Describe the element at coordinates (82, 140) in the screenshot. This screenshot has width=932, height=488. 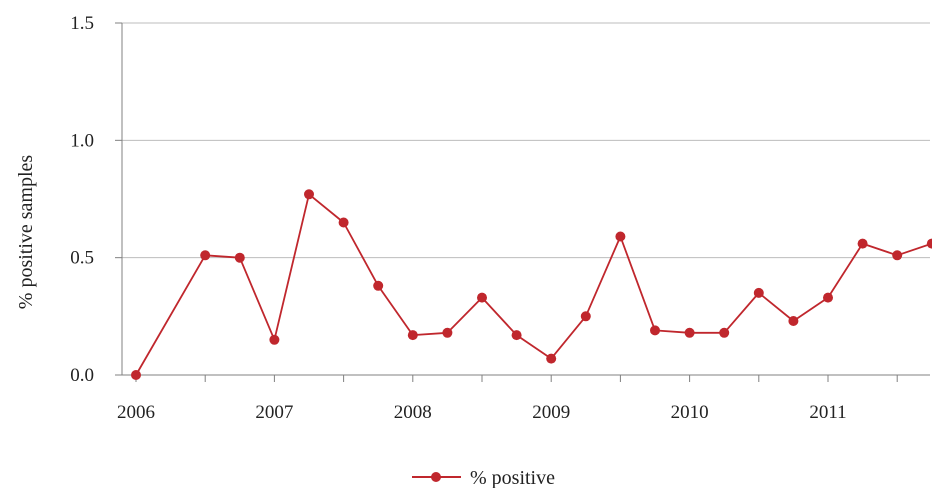
I see `y-tick-label: 1.0` at that location.